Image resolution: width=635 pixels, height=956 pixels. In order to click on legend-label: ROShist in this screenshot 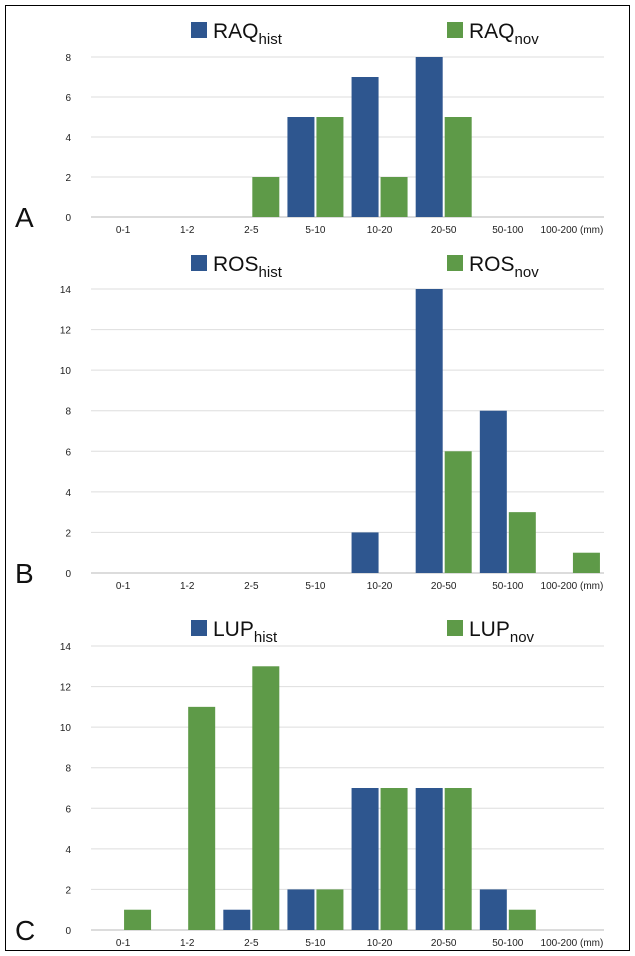, I will do `click(248, 267)`.